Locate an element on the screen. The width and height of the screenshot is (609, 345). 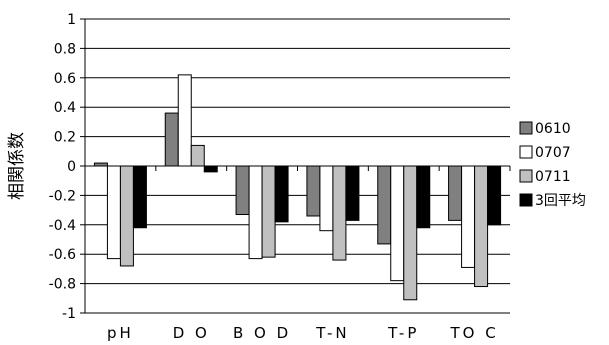
y-tick-label: 0.8 is located at coordinates (65, 49).